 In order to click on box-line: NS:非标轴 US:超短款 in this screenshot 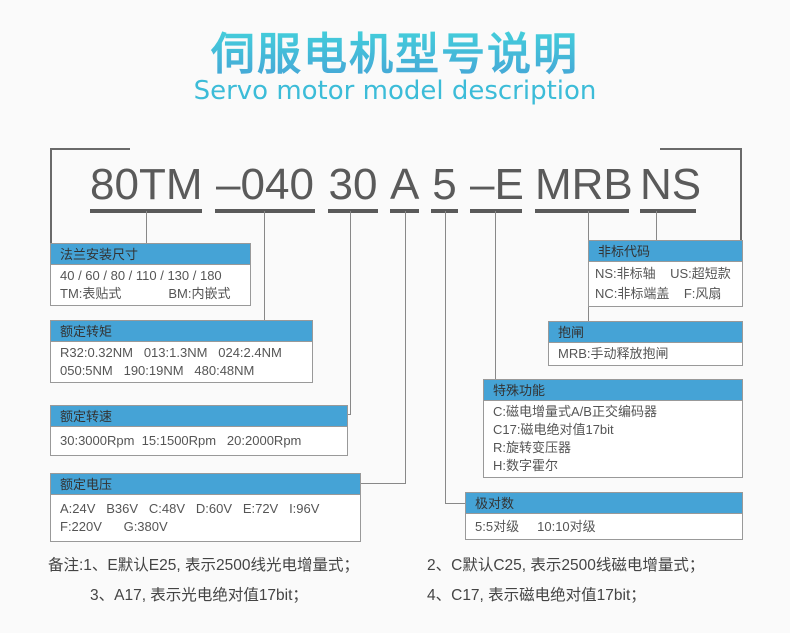, I will do `click(663, 273)`.